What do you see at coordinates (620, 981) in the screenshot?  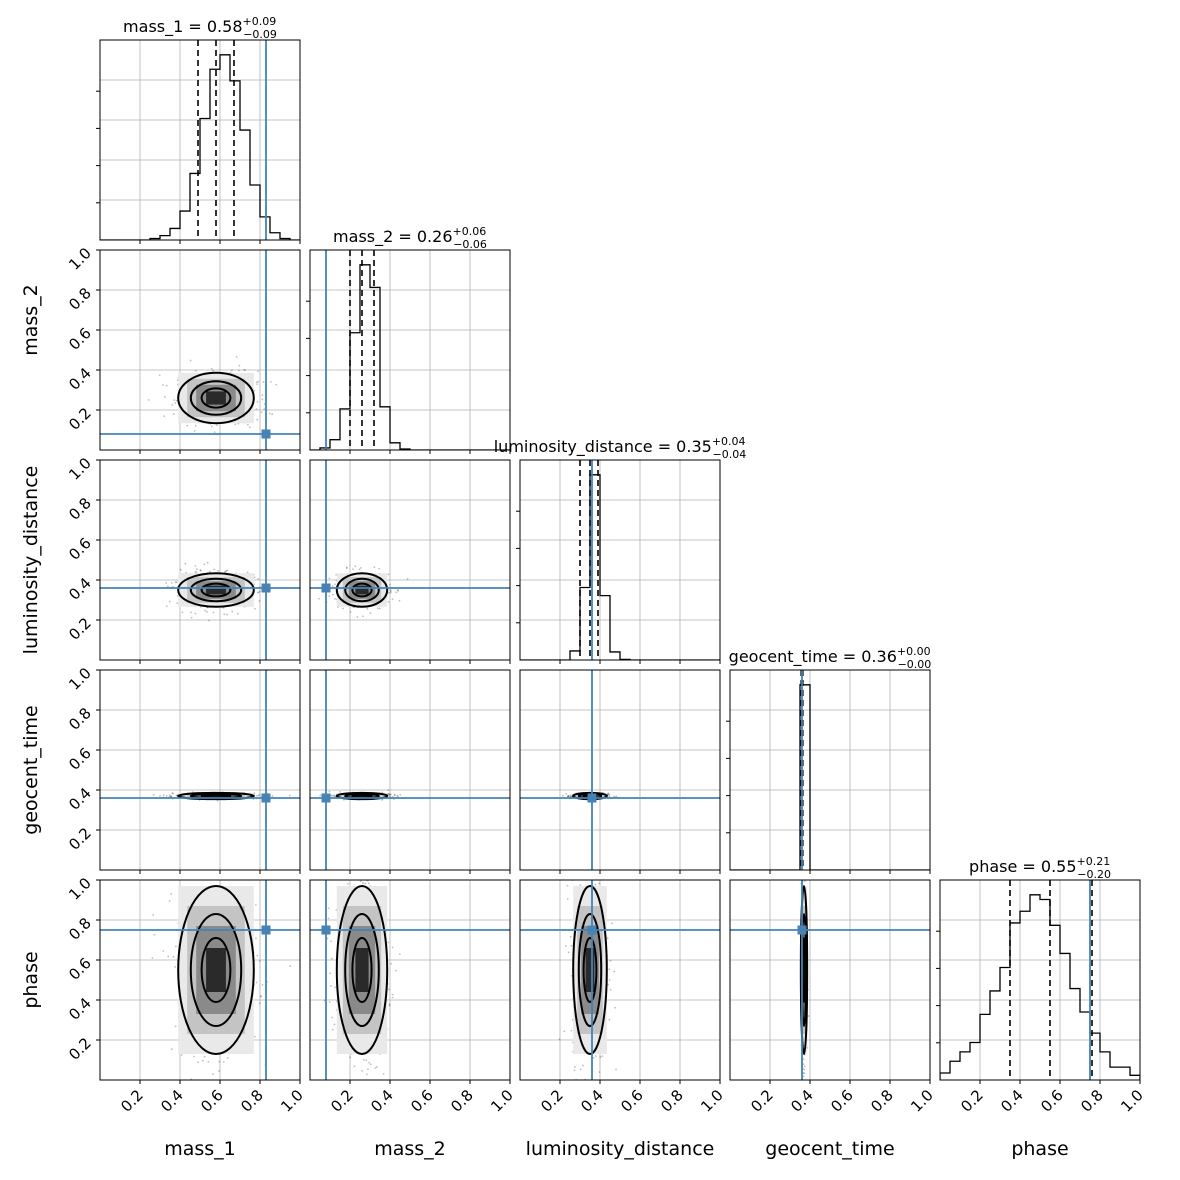 I see `panel-luminosity_distance-phase` at bounding box center [620, 981].